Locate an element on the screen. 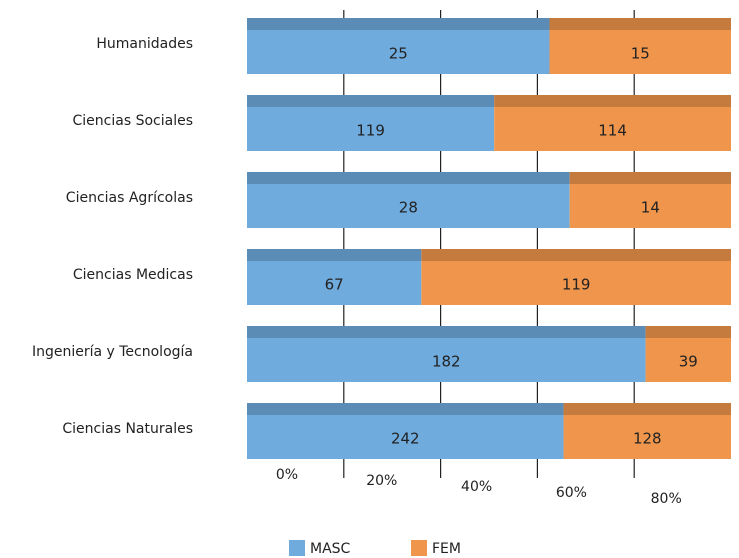 Image resolution: width=739 pixels, height=558 pixels. value-label: 67 is located at coordinates (334, 285).